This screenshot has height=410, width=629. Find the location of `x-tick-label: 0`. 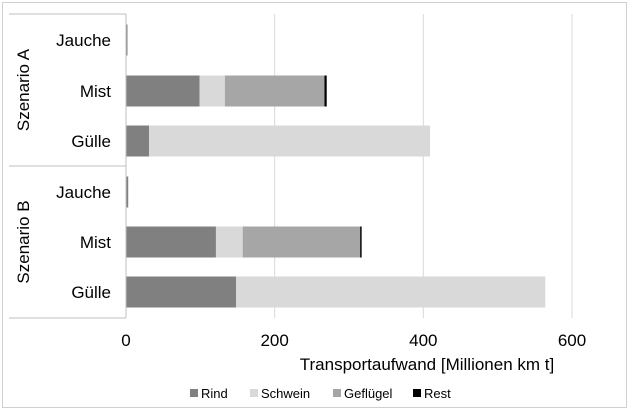

x-tick-label: 0 is located at coordinates (125, 340).